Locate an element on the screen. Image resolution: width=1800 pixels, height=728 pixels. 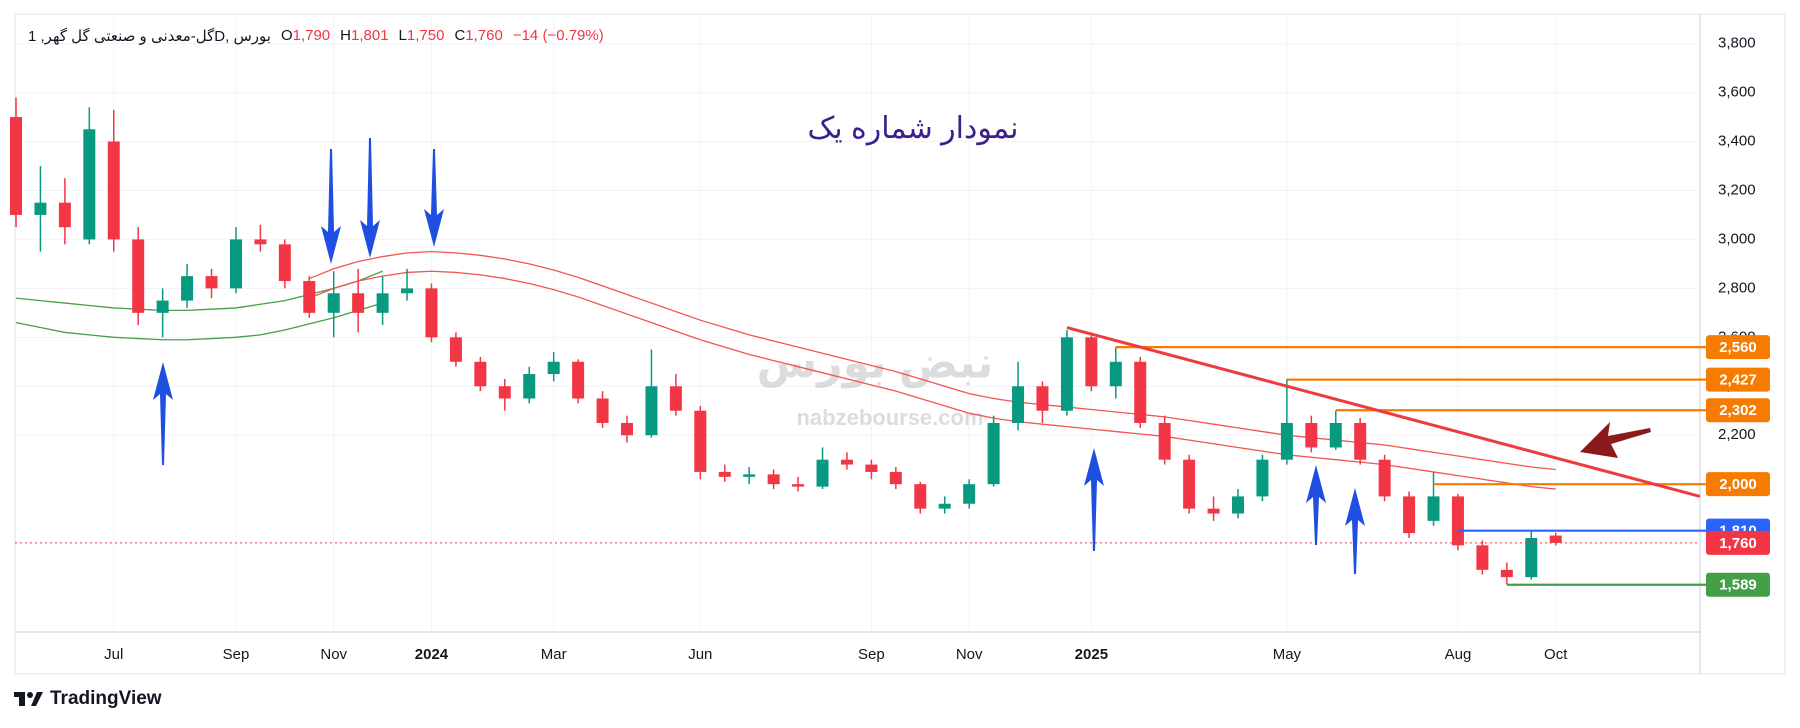
y-tick-label: 3,800 is located at coordinates (1737, 43).